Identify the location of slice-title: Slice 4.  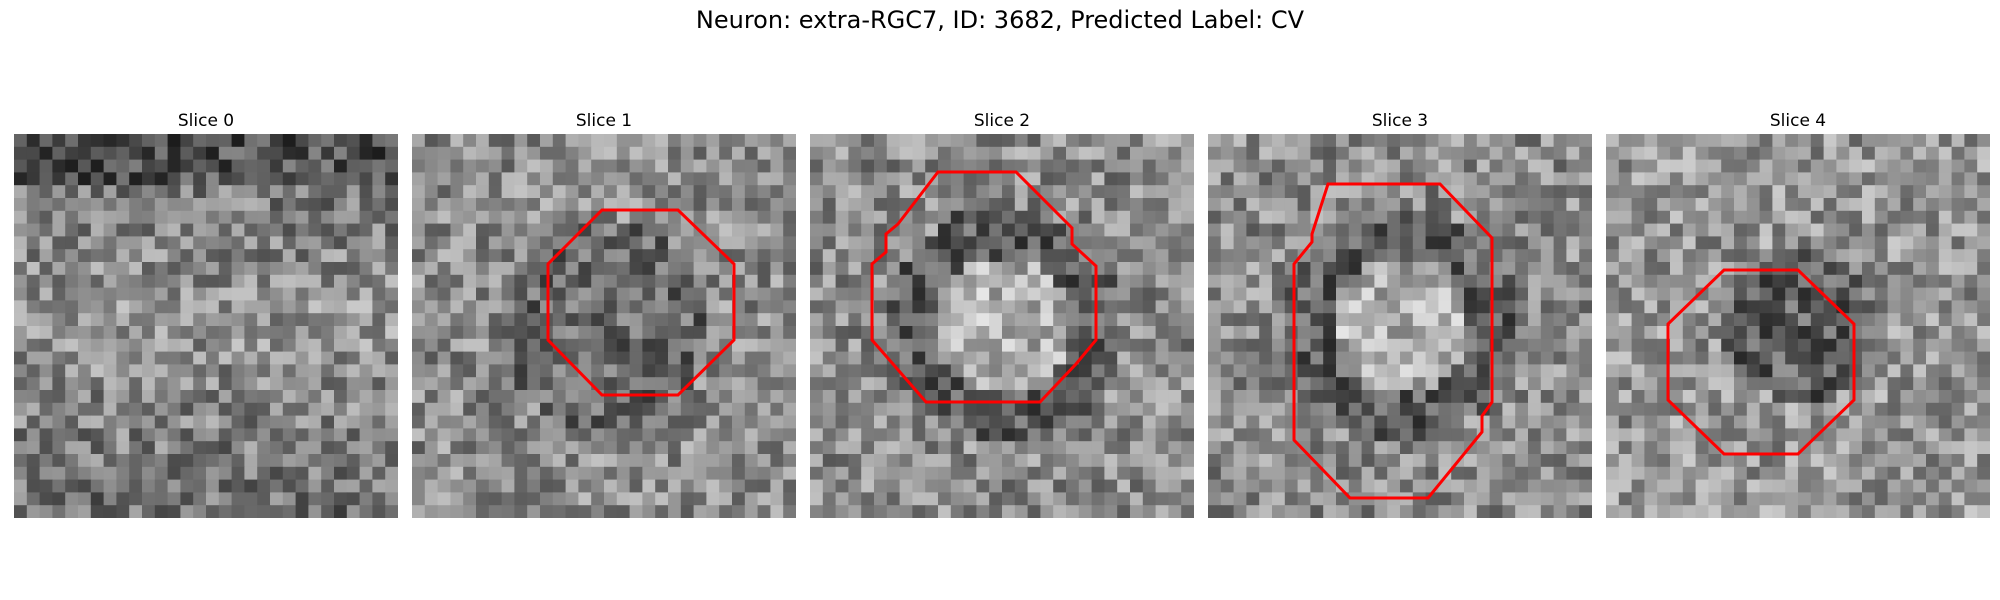
(1798, 121).